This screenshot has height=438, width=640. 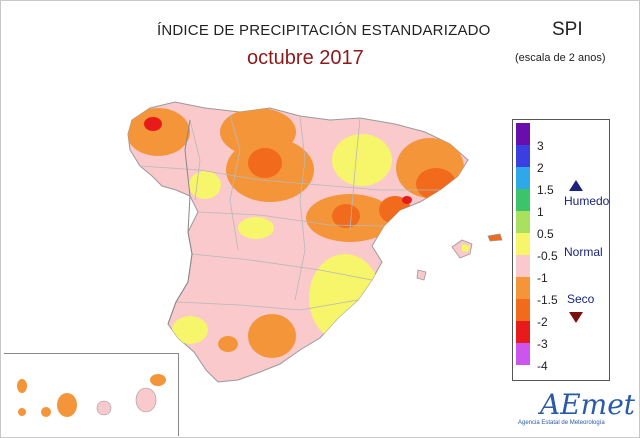 I want to click on granada-dry-zone, so click(x=272, y=336).